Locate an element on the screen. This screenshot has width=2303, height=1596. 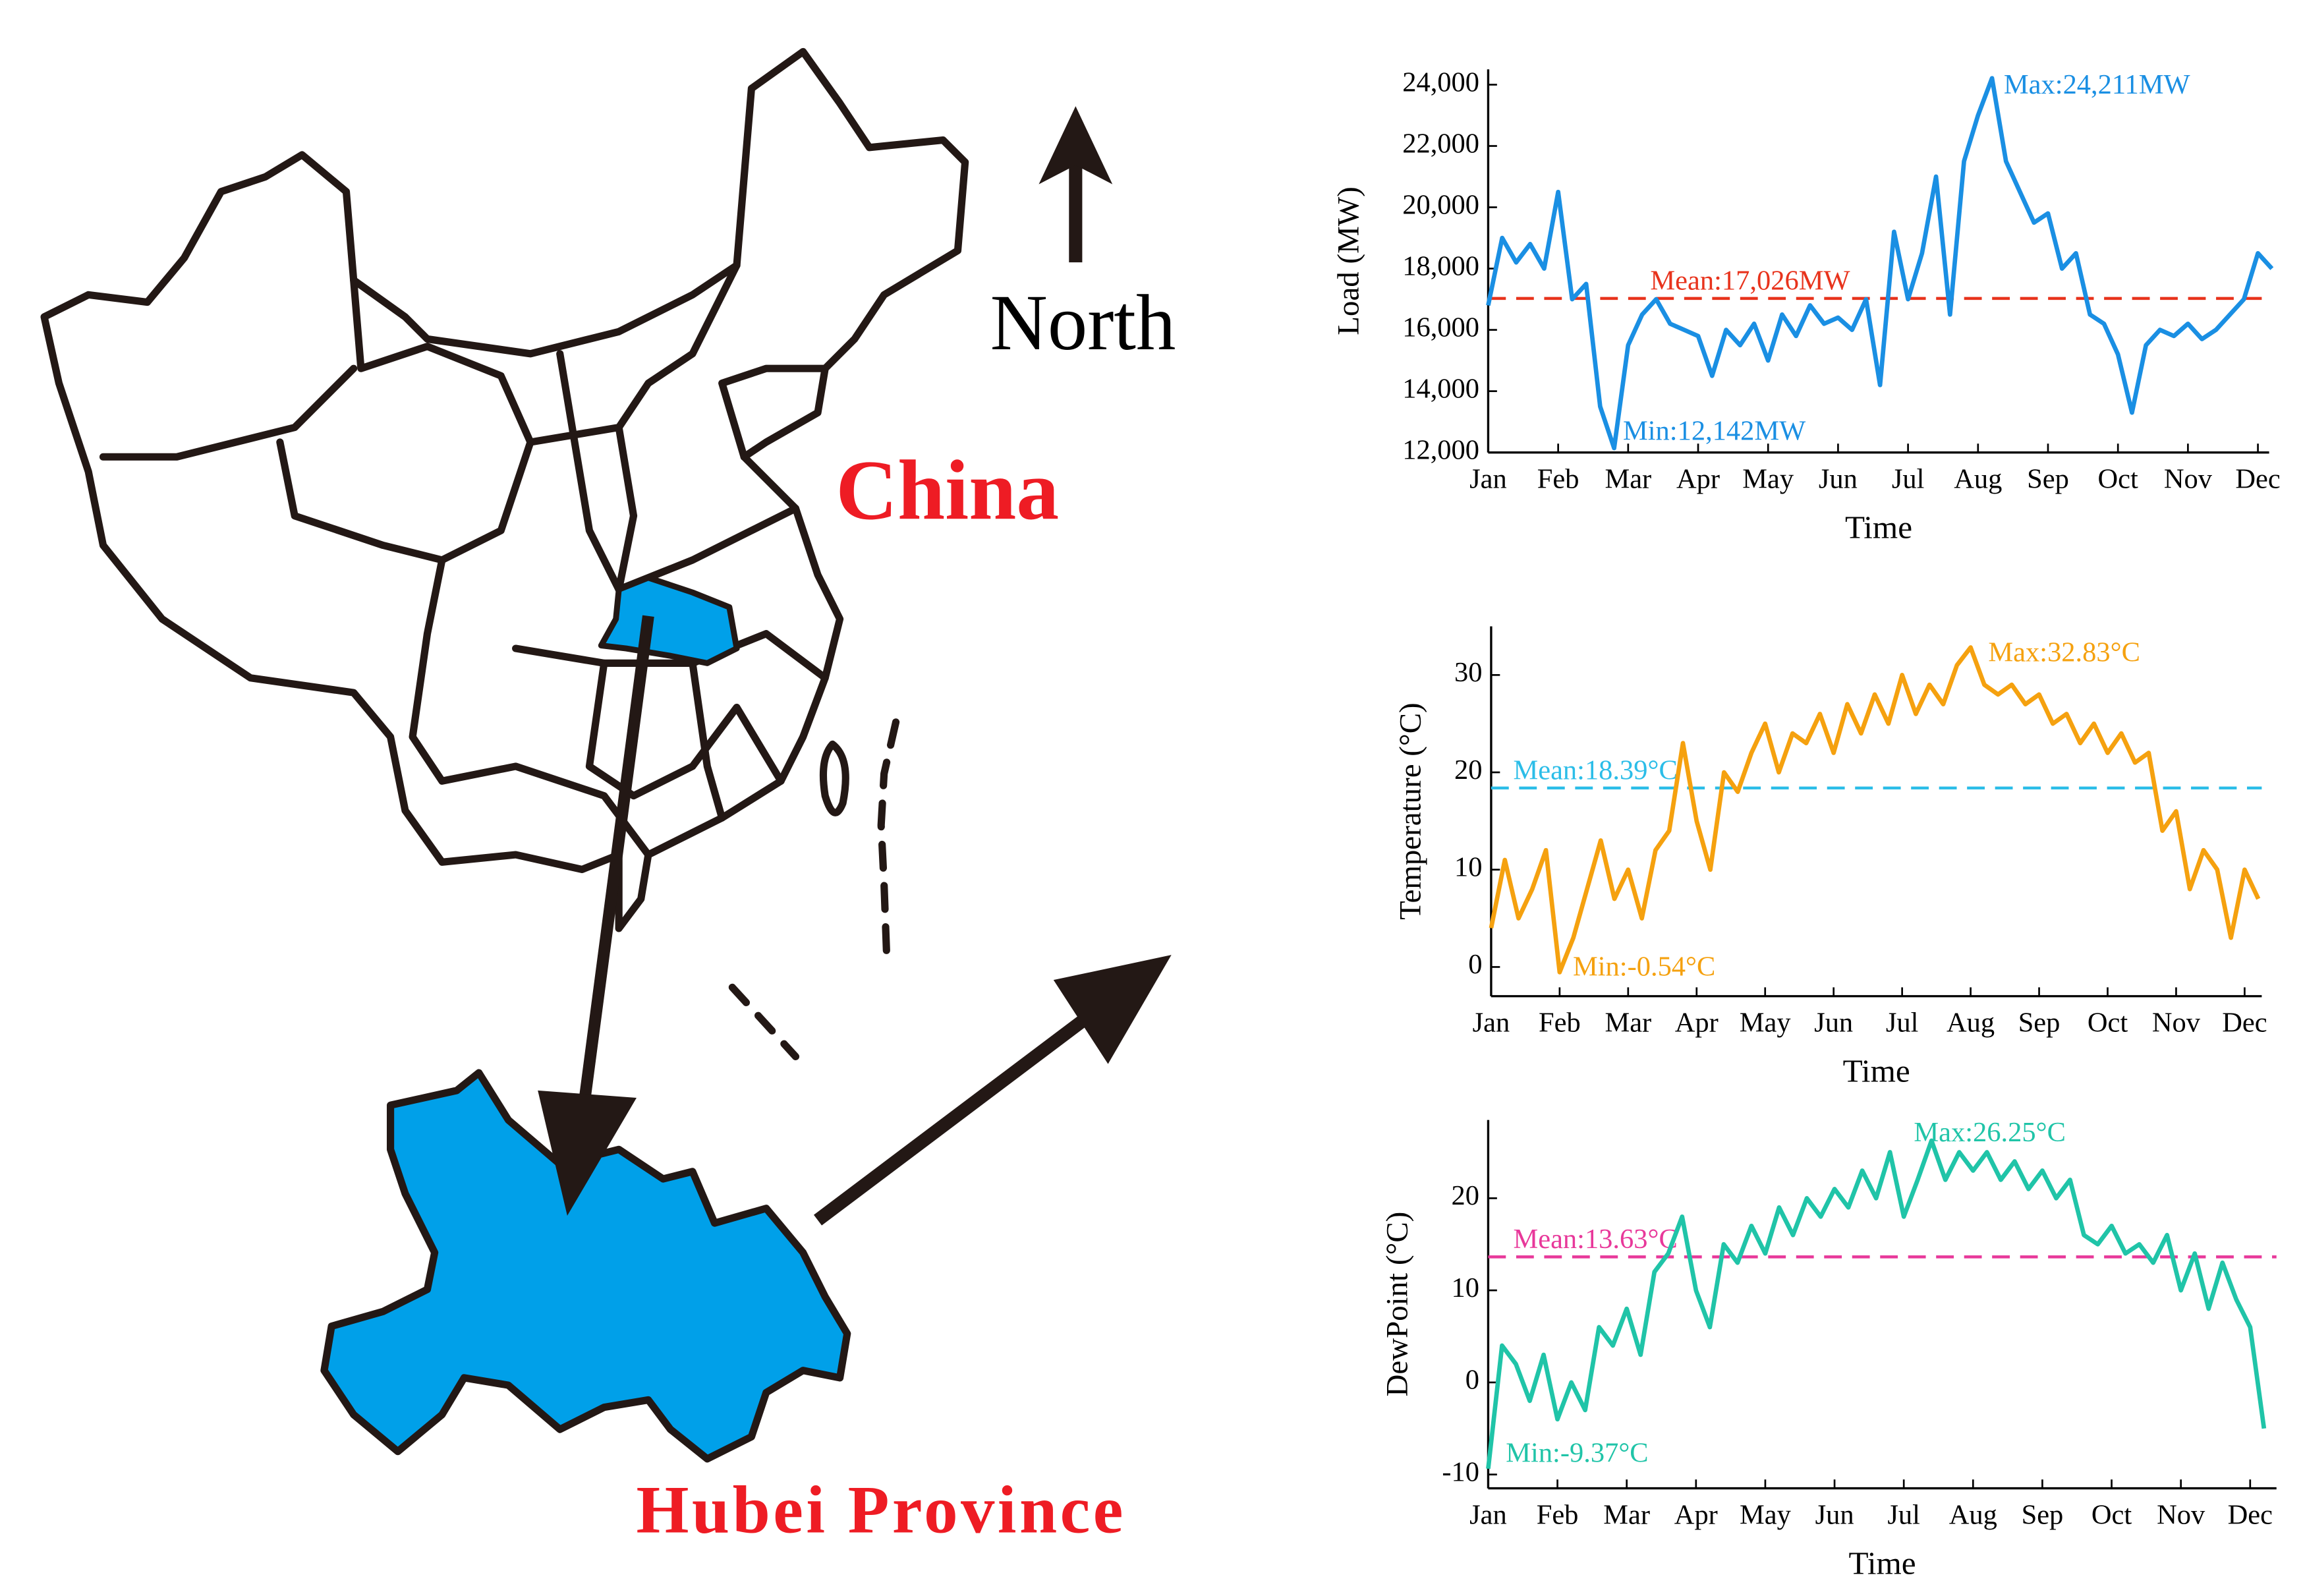
mean-label: Mean:18.39°C is located at coordinates (1595, 770).